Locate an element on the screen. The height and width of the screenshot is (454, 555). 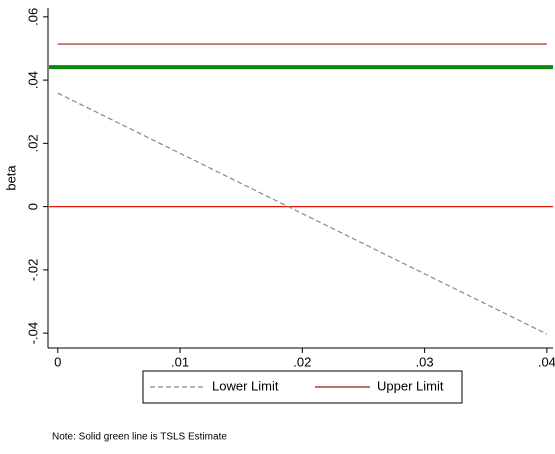
x-tick-label: .04 is located at coordinates (546, 361).